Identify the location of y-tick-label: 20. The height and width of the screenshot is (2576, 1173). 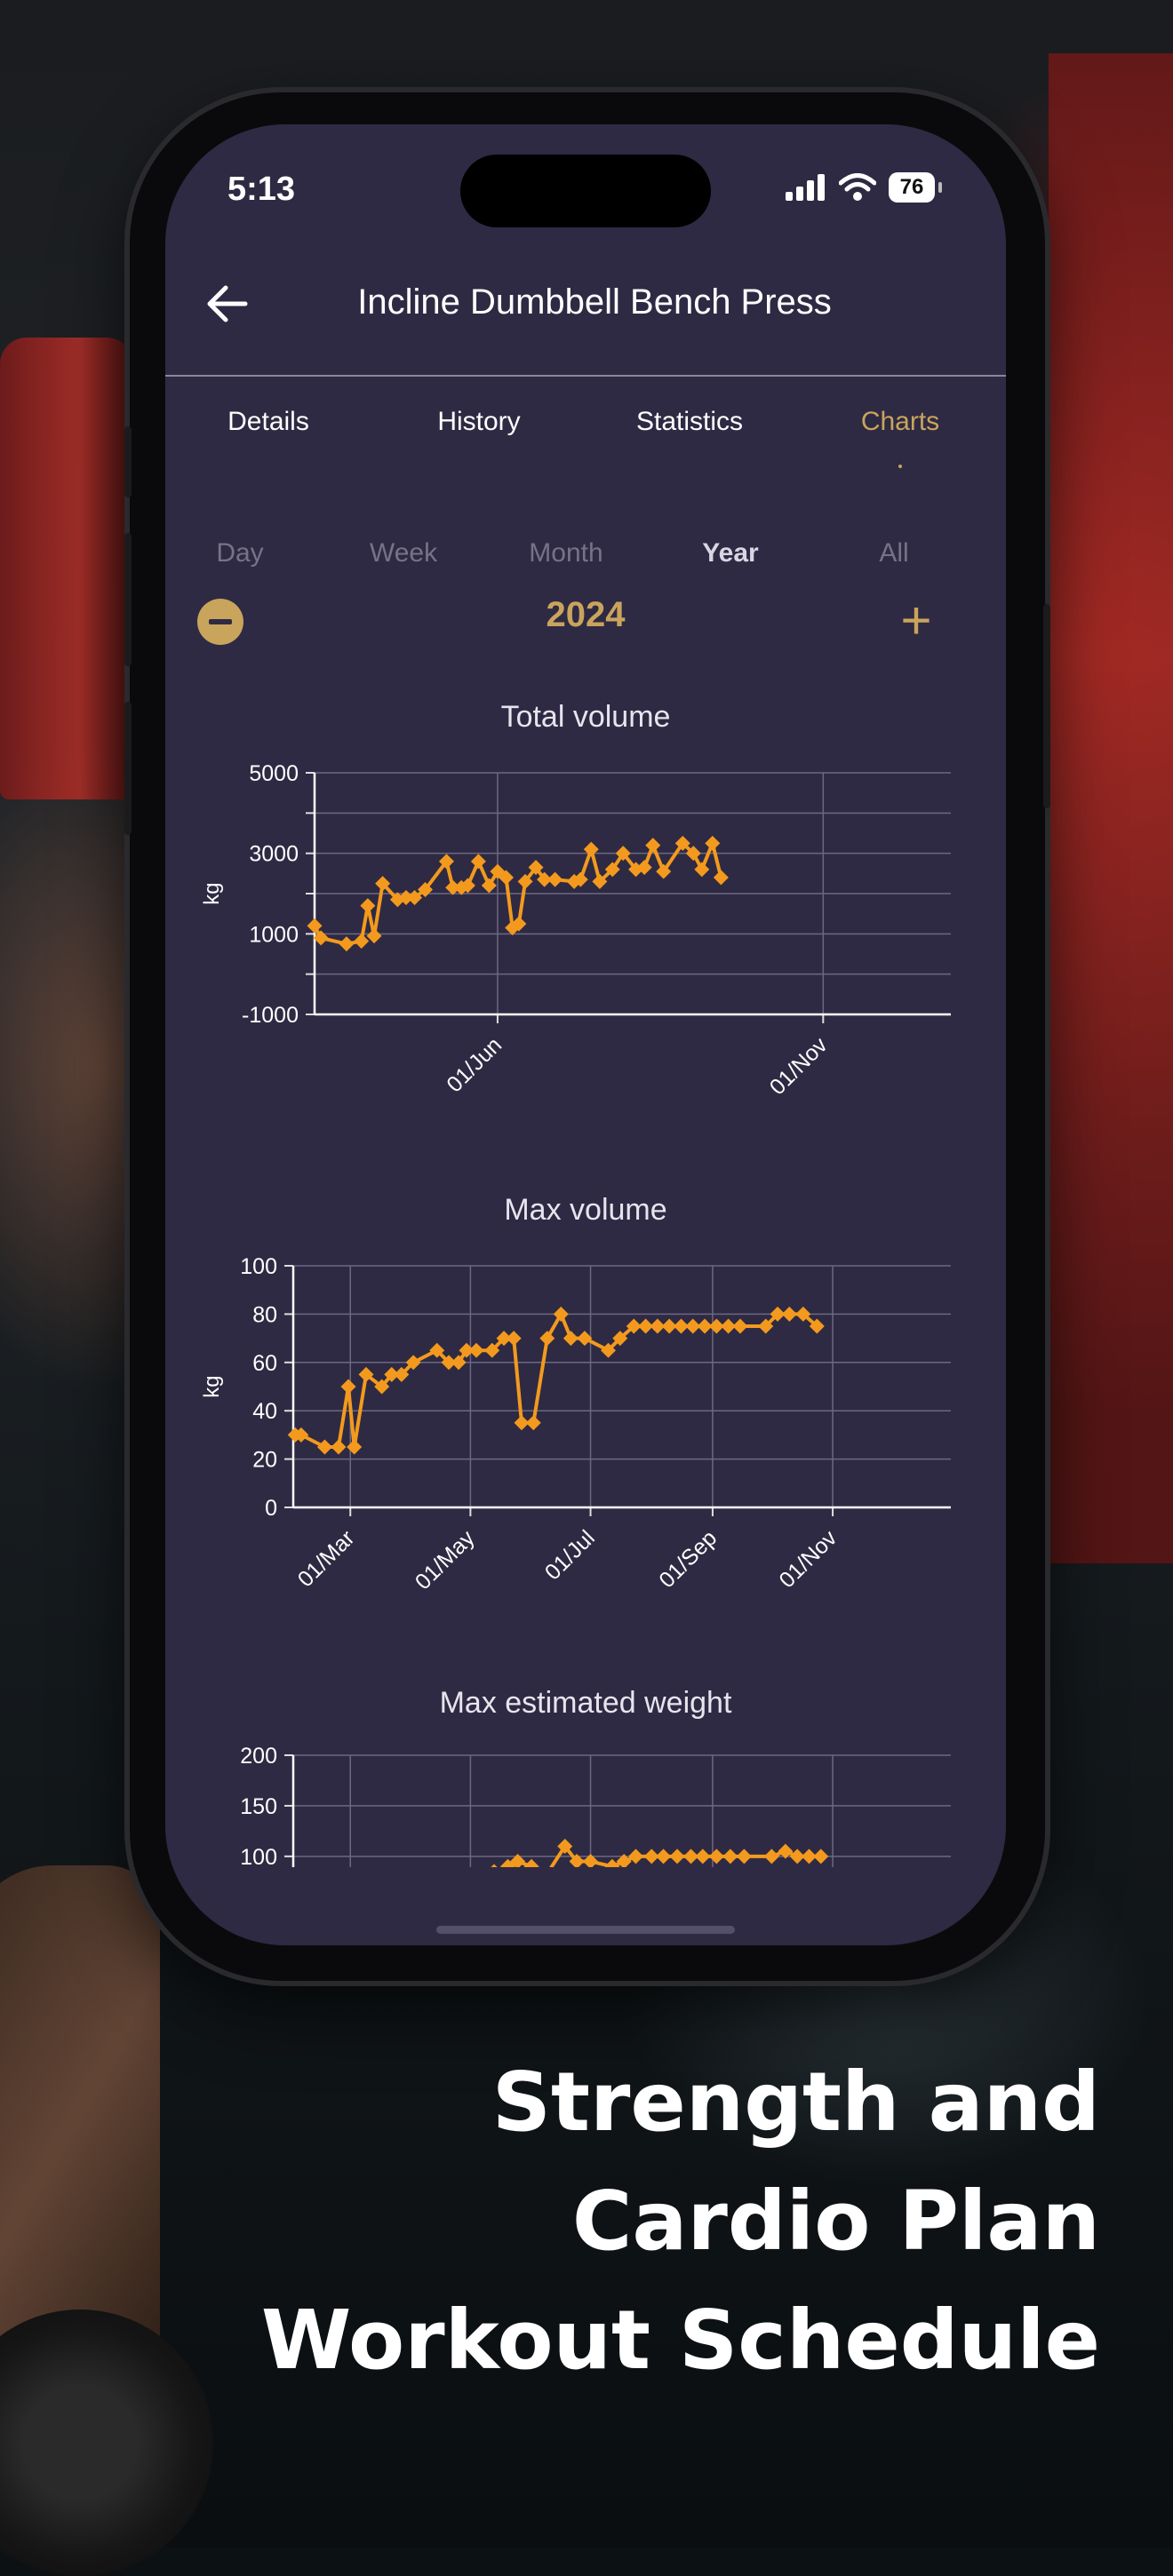
(265, 1460).